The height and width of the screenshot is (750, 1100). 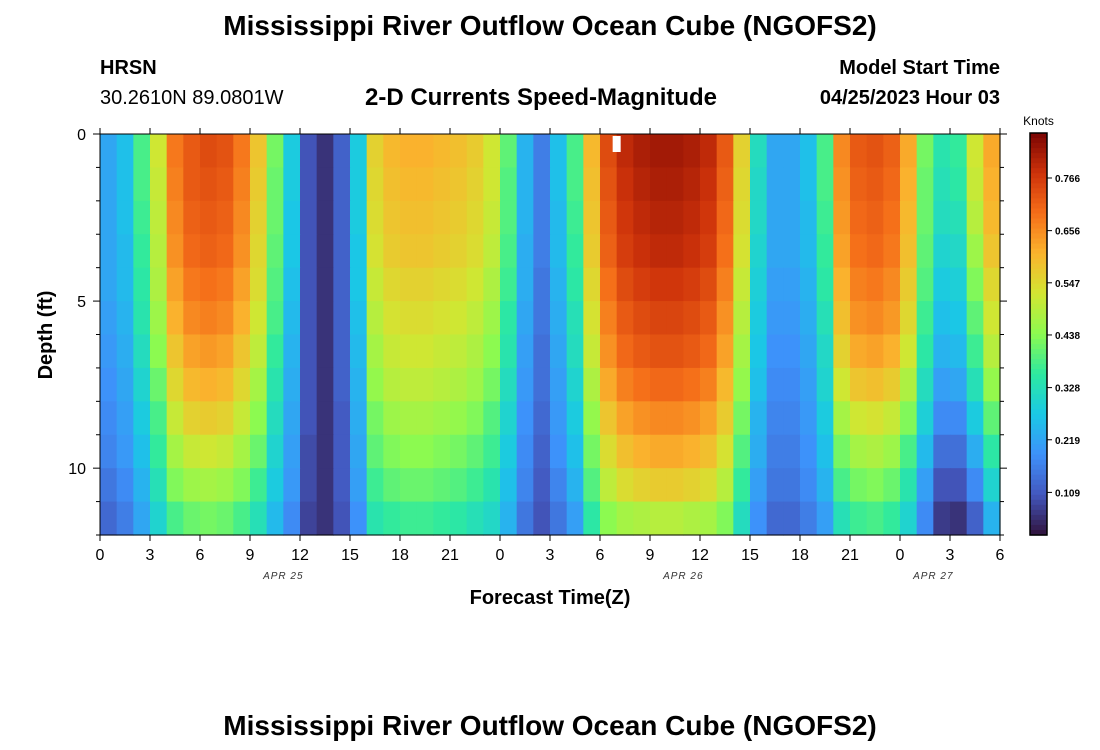 I want to click on colorbar-title: Knots, so click(x=1038, y=121).